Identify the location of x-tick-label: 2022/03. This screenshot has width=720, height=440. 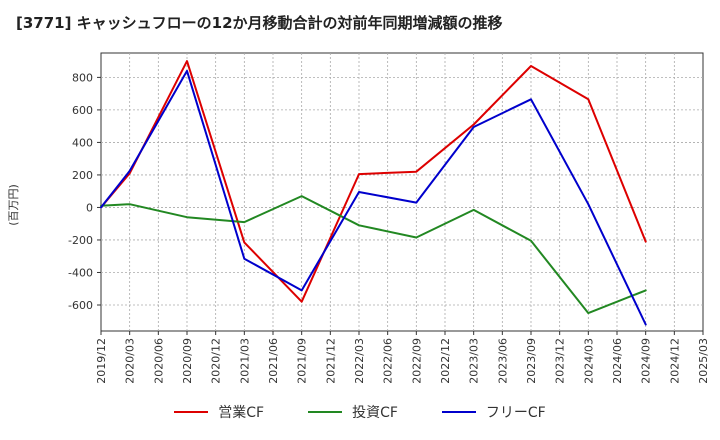
(359, 361).